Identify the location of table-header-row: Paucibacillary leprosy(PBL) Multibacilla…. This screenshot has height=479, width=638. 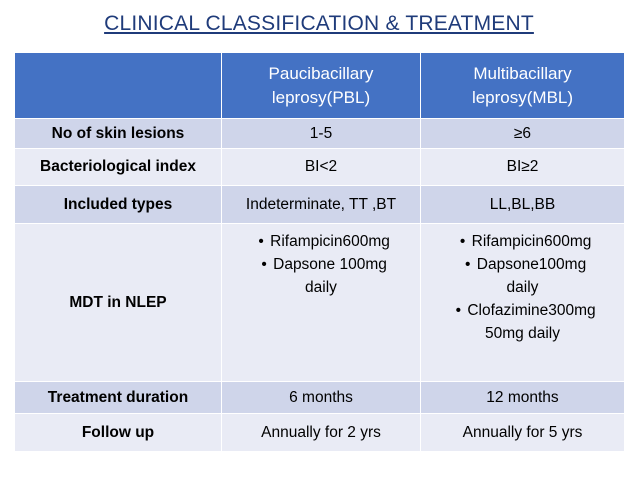
(319, 85).